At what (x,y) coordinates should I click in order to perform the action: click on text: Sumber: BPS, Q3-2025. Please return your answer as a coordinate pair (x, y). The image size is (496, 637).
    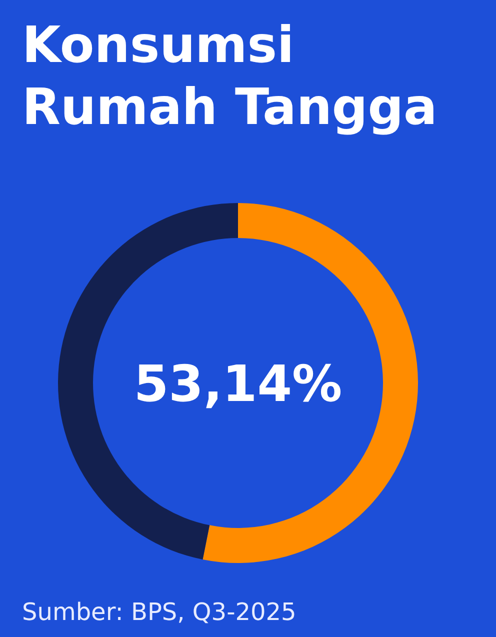
    Looking at the image, I should click on (159, 612).